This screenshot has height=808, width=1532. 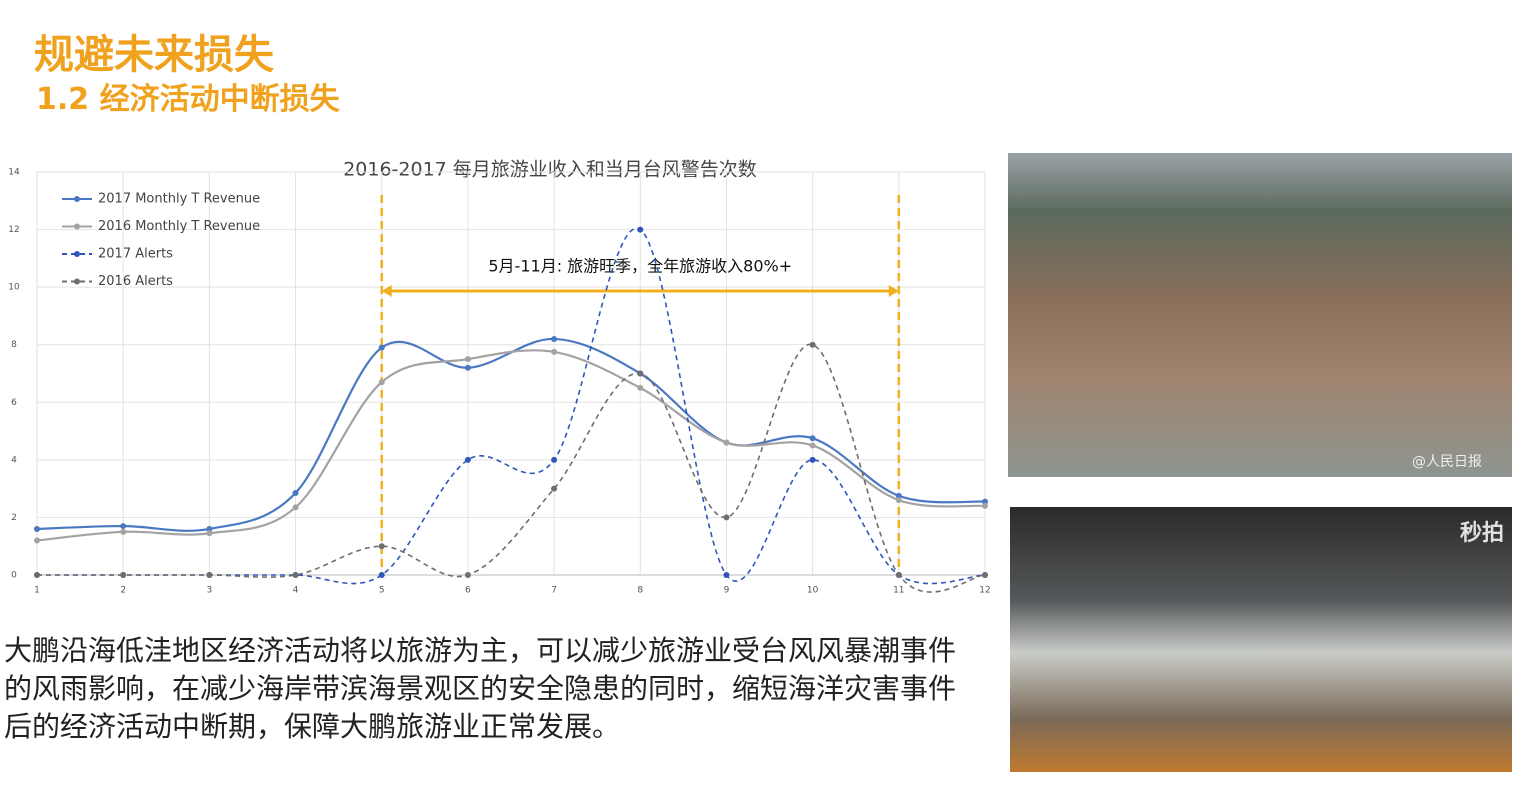 What do you see at coordinates (727, 591) in the screenshot?
I see `x-tick-label: 9` at bounding box center [727, 591].